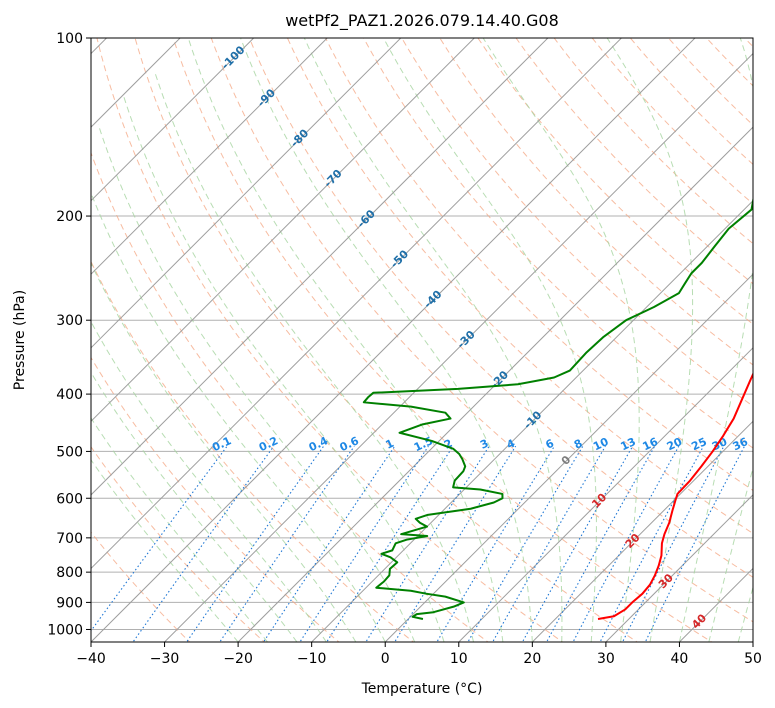 The height and width of the screenshot is (708, 775). I want to click on y-tick-label: 1000, so click(65, 630).